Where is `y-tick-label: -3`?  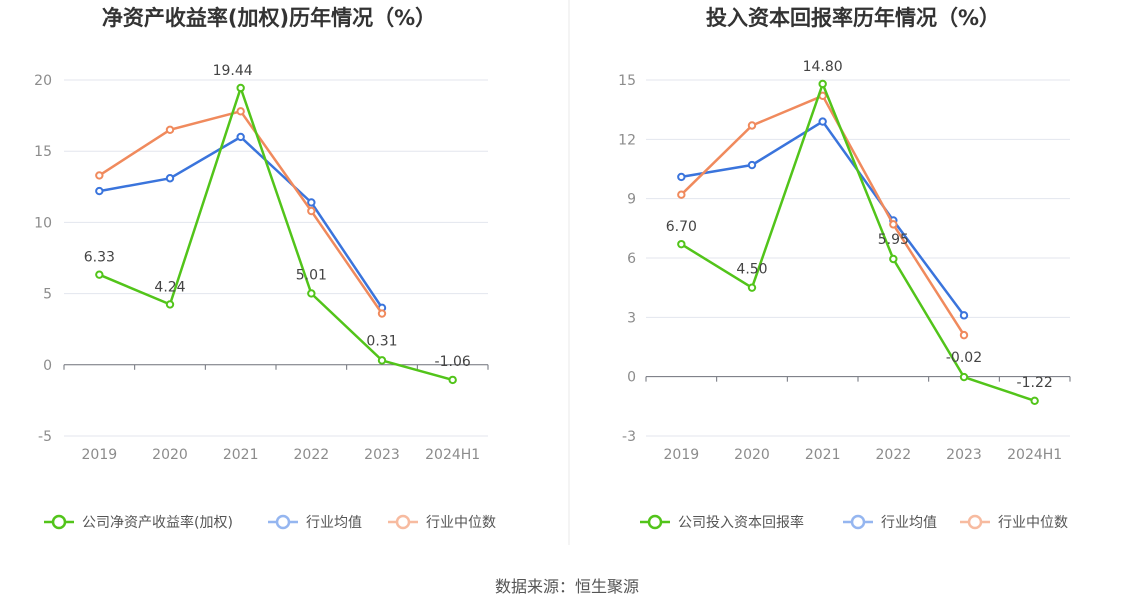
y-tick-label: -3 is located at coordinates (629, 437).